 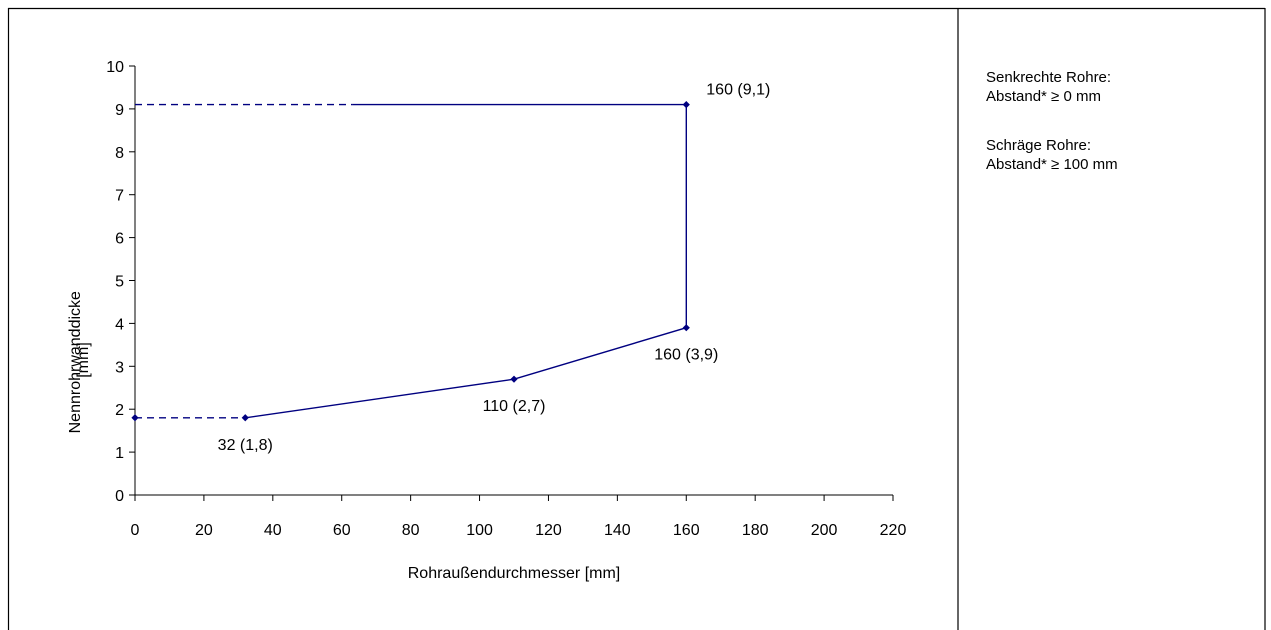 I want to click on y-axis-label-line-2: [mm], so click(x=83, y=360).